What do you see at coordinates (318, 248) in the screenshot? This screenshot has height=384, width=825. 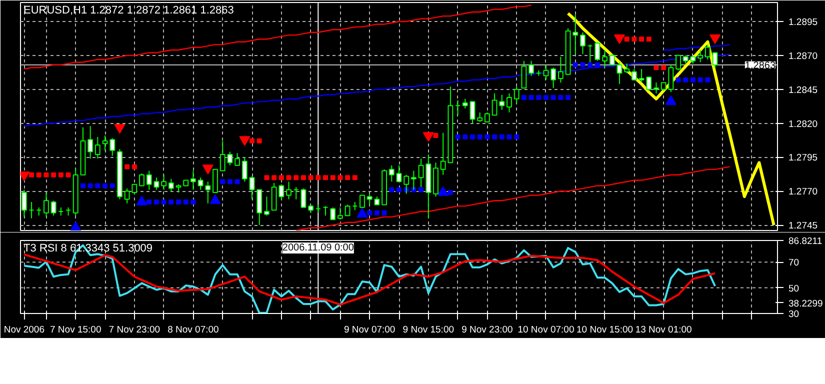 I see `annotation: 2006.11.09 0:00` at bounding box center [318, 248].